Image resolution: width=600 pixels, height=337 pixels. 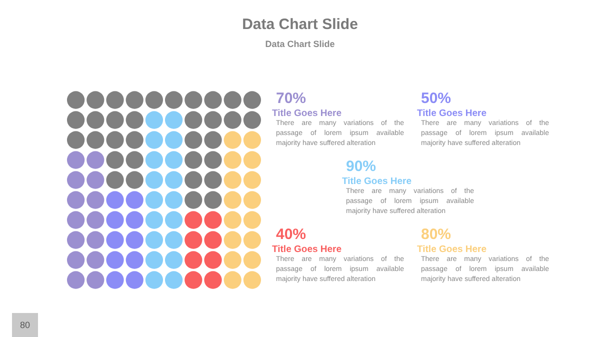 What do you see at coordinates (291, 98) in the screenshot?
I see `data-label: 70%` at bounding box center [291, 98].